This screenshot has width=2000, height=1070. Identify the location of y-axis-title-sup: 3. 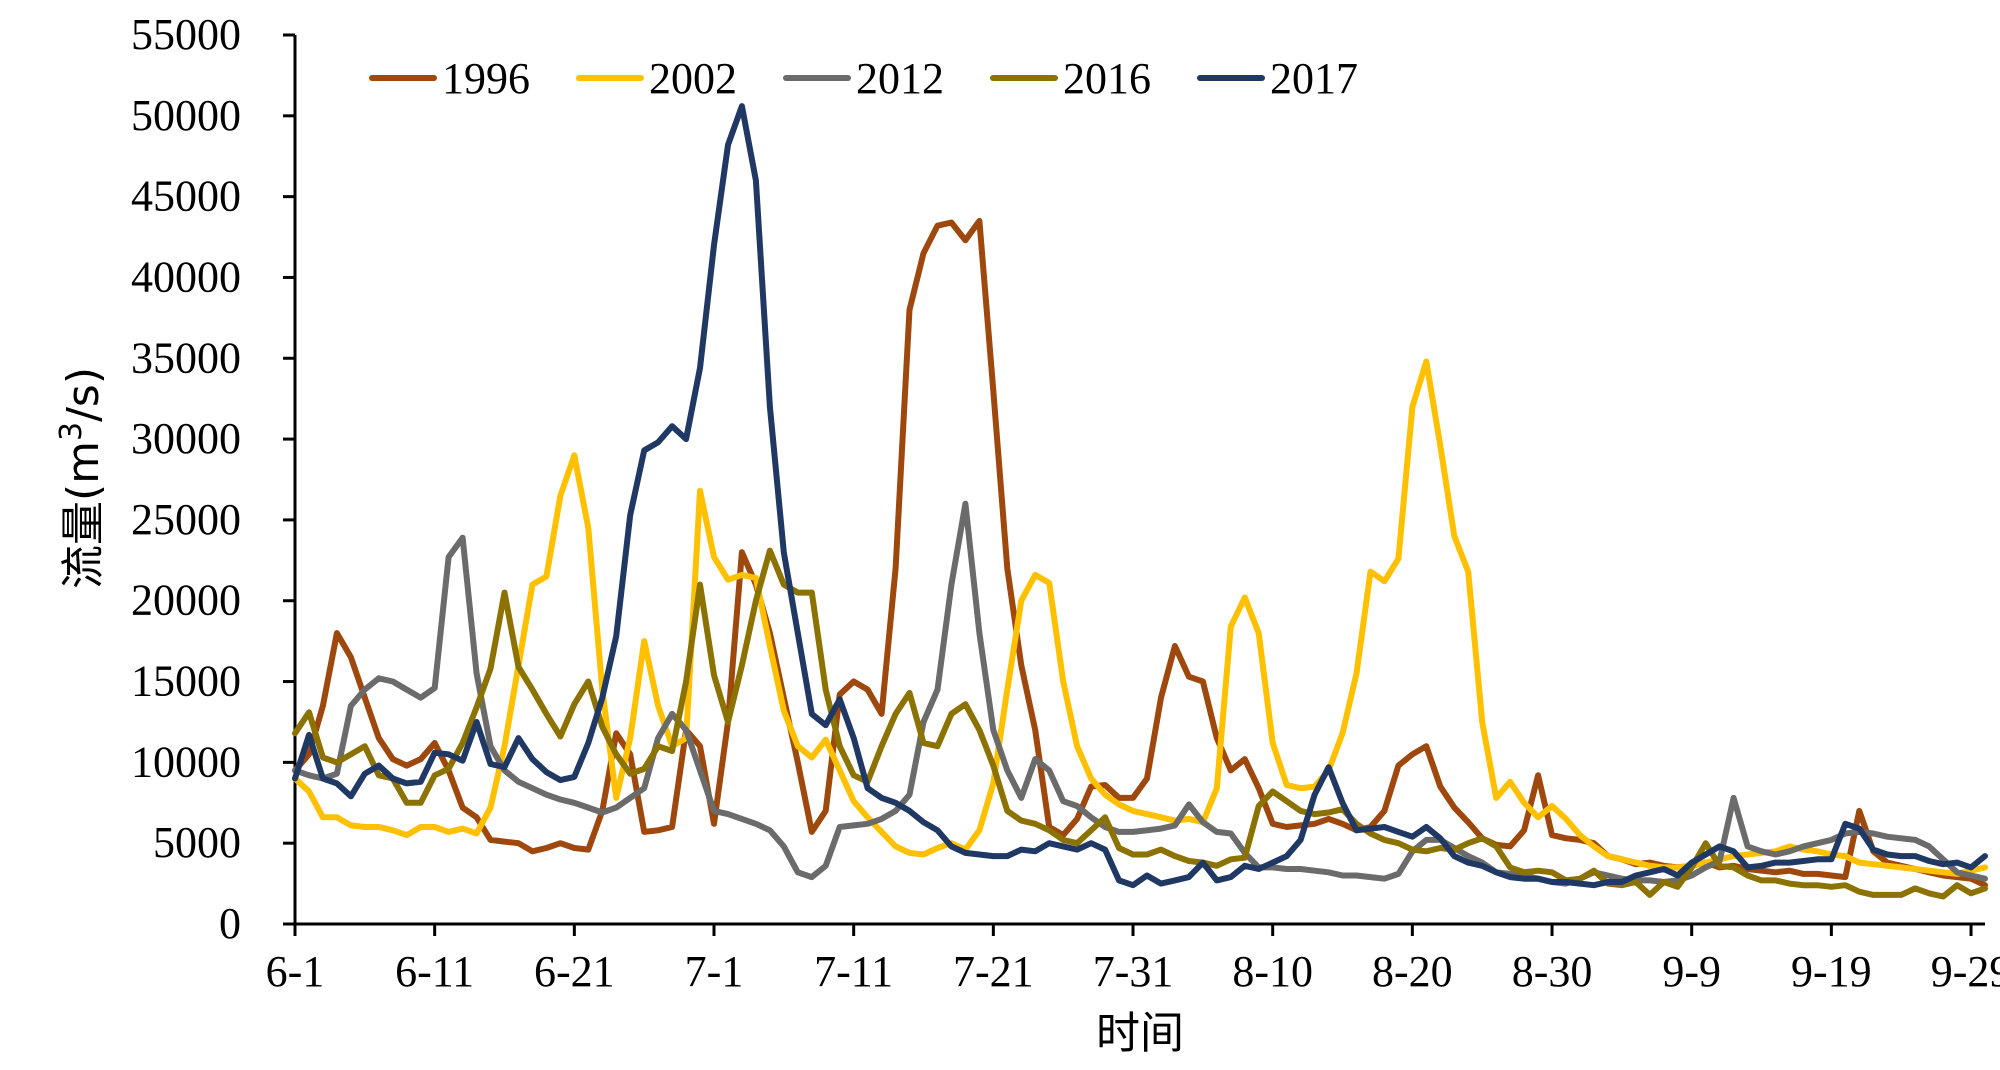
(71, 431).